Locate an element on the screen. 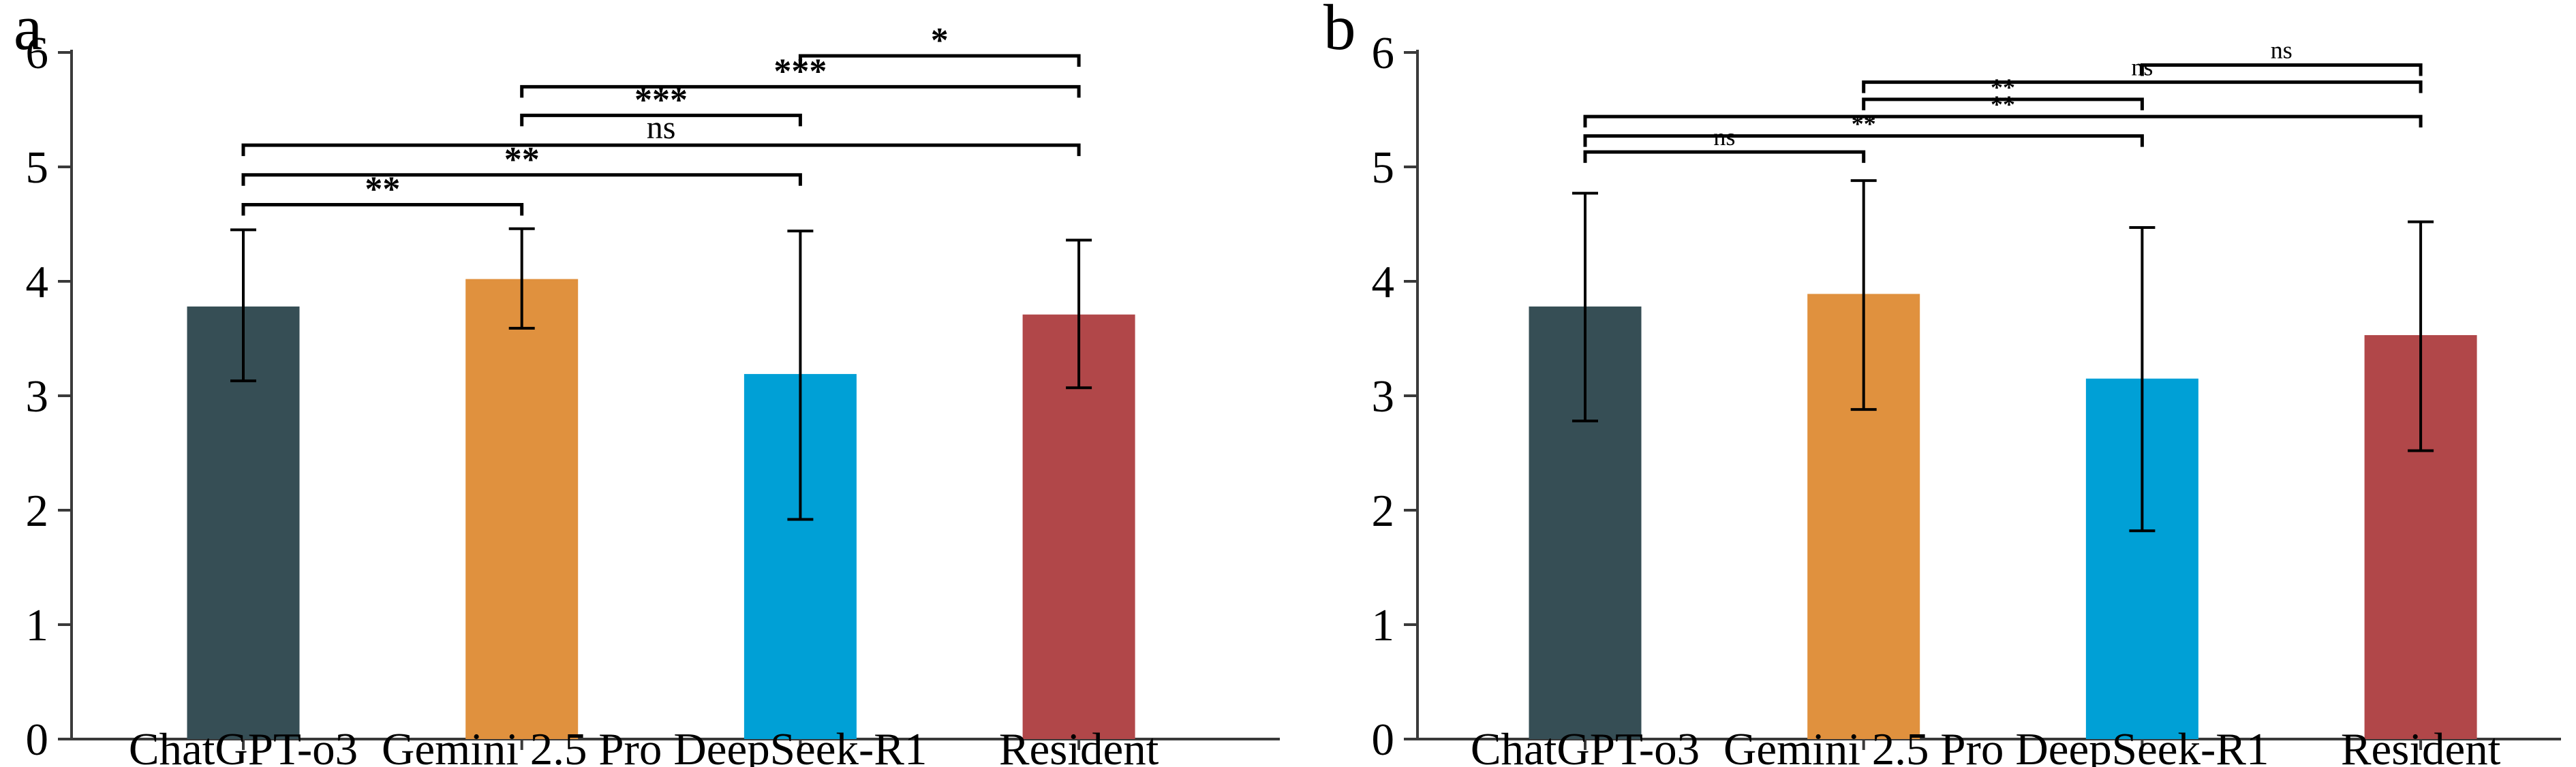 Image resolution: width=2576 pixels, height=767 pixels. panel-b-category-label-deepseek-r1: DeepSeek-R1 is located at coordinates (2142, 746).